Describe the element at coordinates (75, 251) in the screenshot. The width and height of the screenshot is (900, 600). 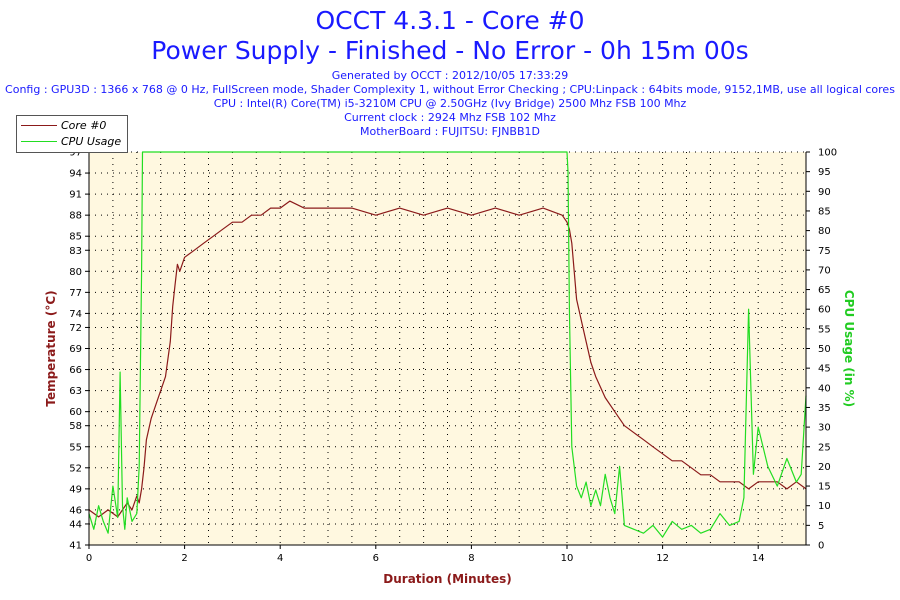
I see `y-tick-label: 83` at that location.